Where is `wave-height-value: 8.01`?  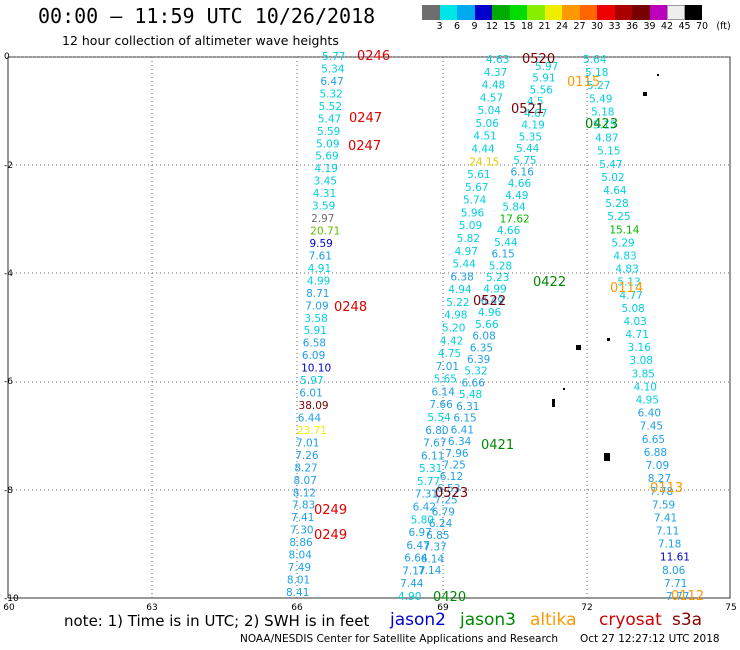
wave-height-value: 8.01 is located at coordinates (298, 581).